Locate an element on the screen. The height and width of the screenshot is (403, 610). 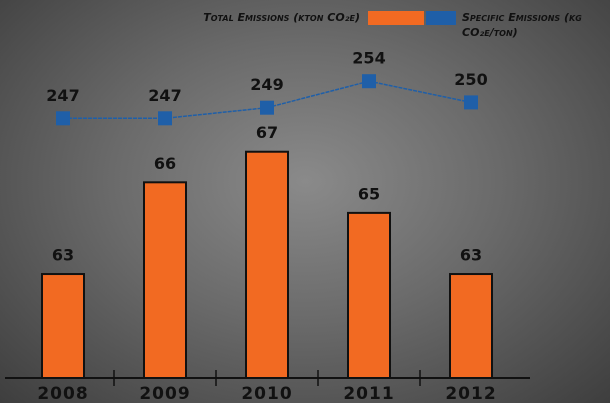
data-label: 67 is located at coordinates (267, 132).